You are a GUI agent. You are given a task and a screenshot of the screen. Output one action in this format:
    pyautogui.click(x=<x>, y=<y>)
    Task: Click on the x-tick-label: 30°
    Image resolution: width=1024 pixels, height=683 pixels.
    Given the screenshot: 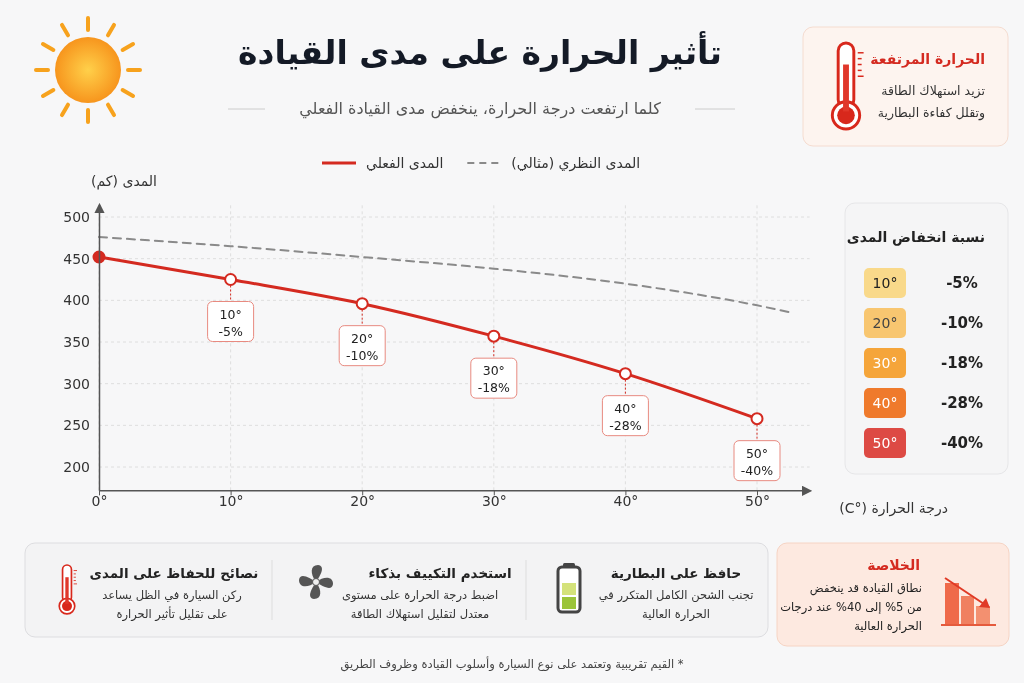 What is the action you would take?
    pyautogui.click(x=494, y=501)
    